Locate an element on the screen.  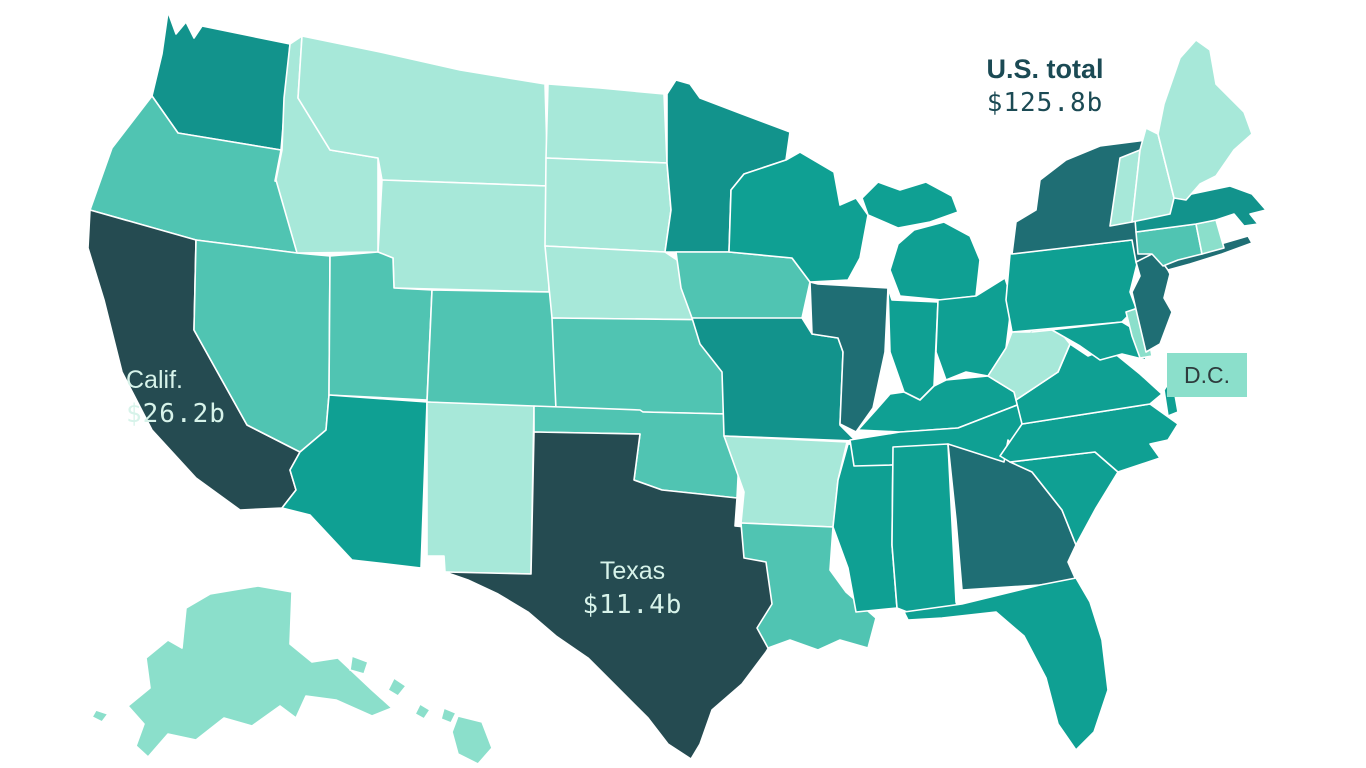
state-new-mexico is located at coordinates (480, 488).